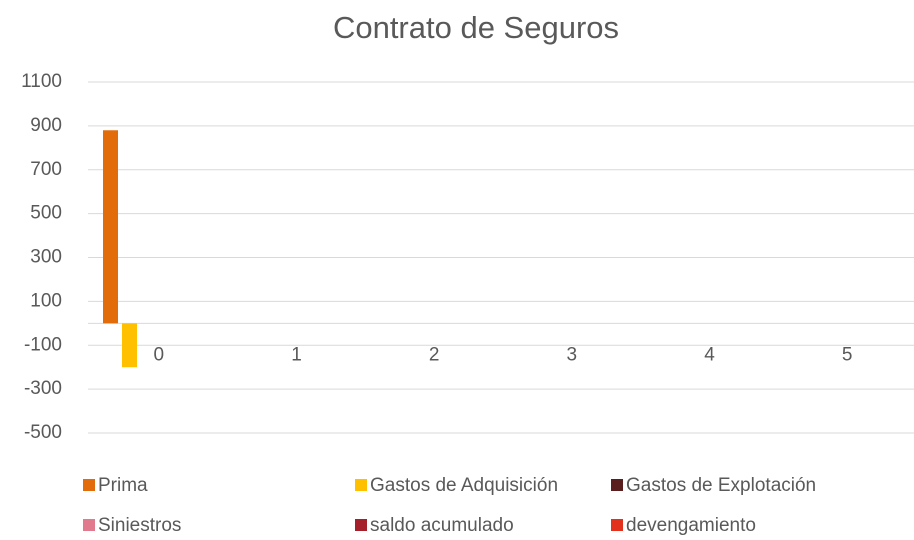  Describe the element at coordinates (159, 354) in the screenshot. I see `x-tick-label: 0` at that location.